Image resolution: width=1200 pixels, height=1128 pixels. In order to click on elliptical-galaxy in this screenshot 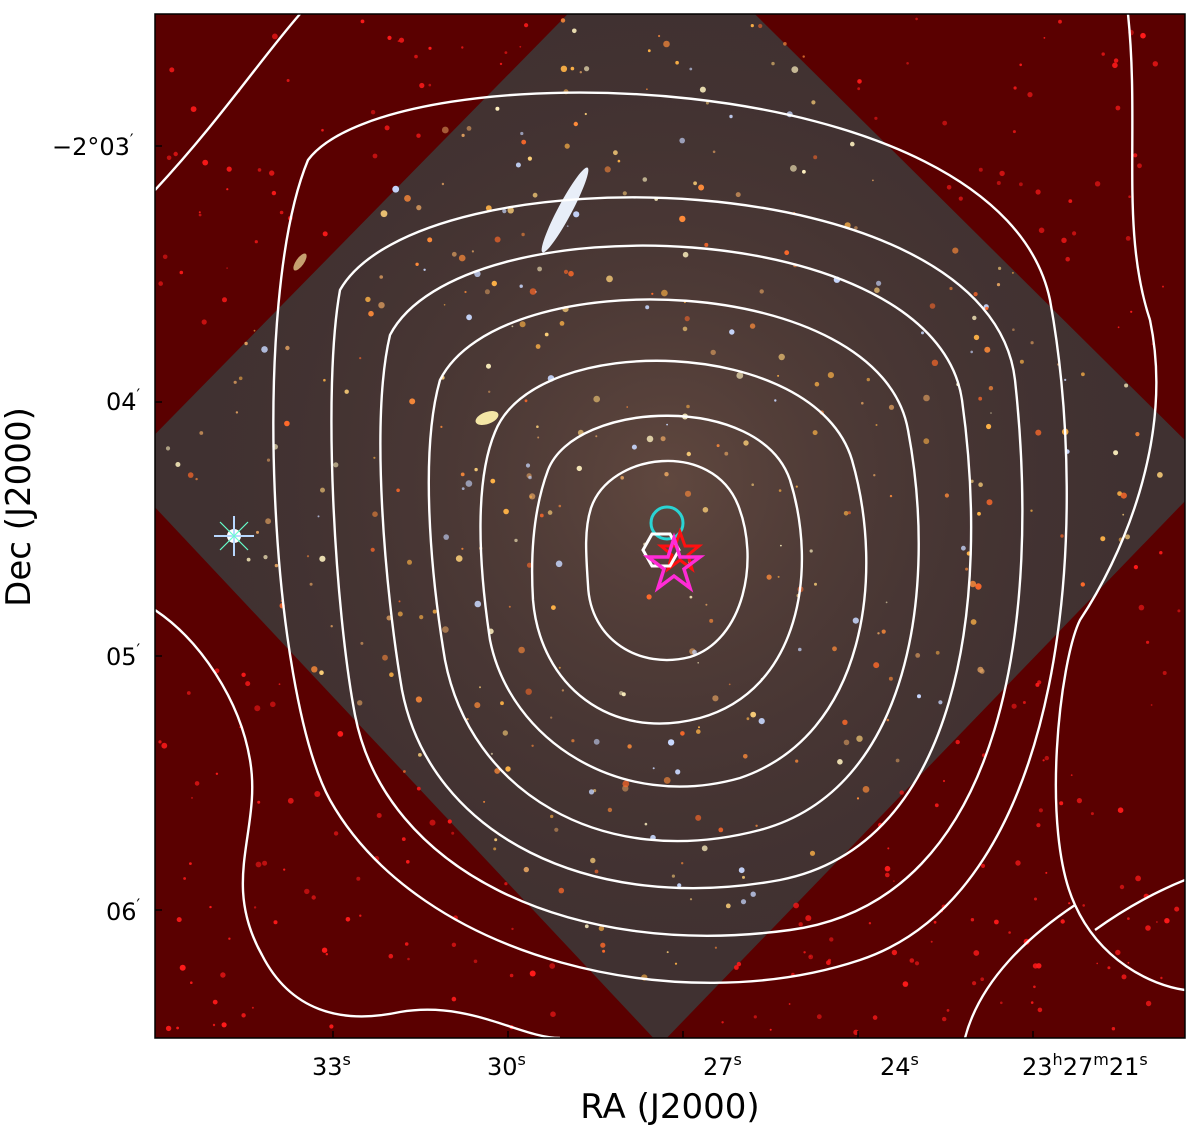, I will do `click(487, 418)`.